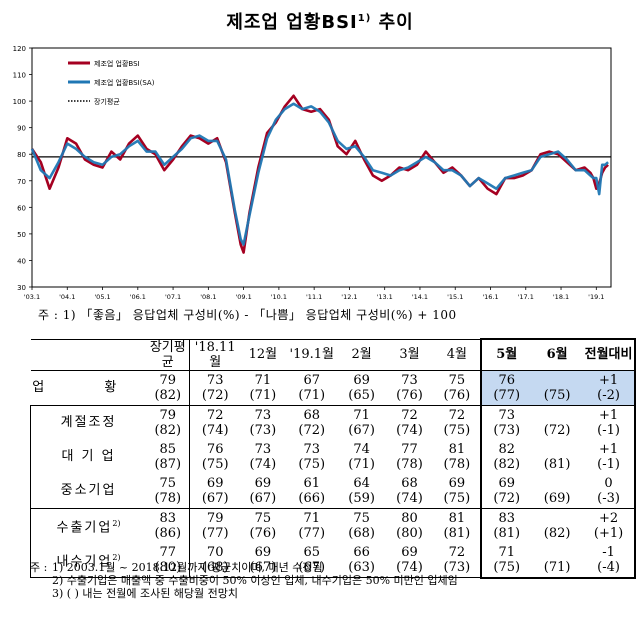 This screenshot has height=618, width=640. I want to click on x-tick-label: '04.1, so click(67, 297).